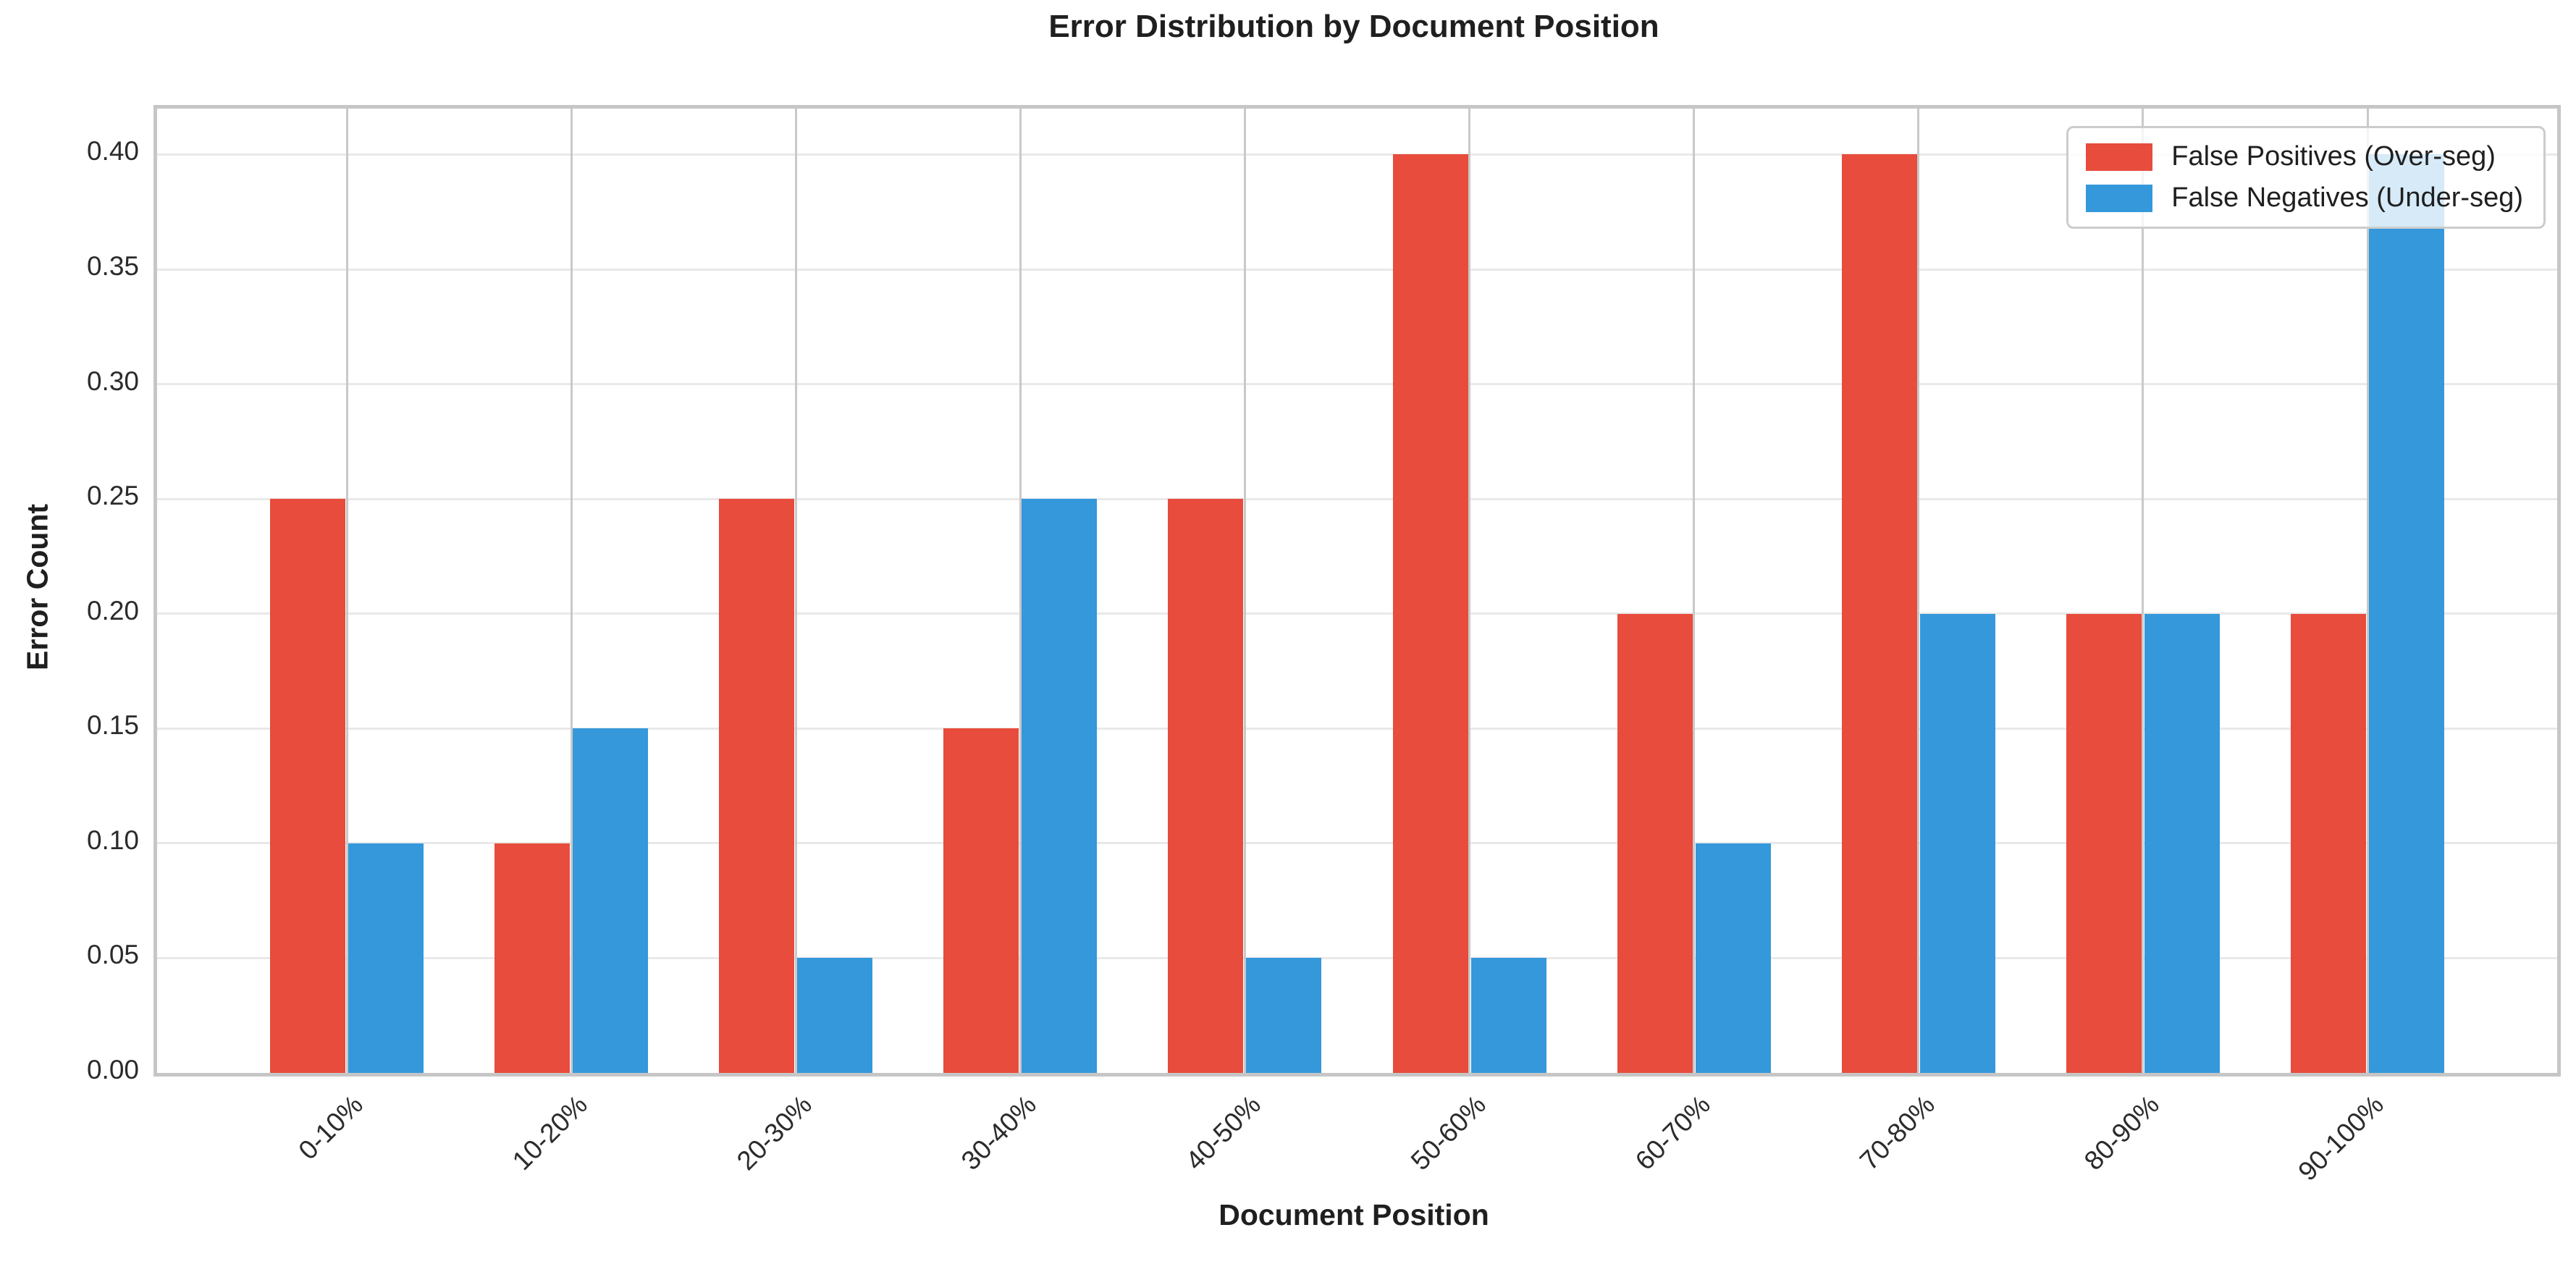 This screenshot has width=2576, height=1272. Describe the element at coordinates (112, 1069) in the screenshot. I see `y-tick-label: 0.00` at that location.